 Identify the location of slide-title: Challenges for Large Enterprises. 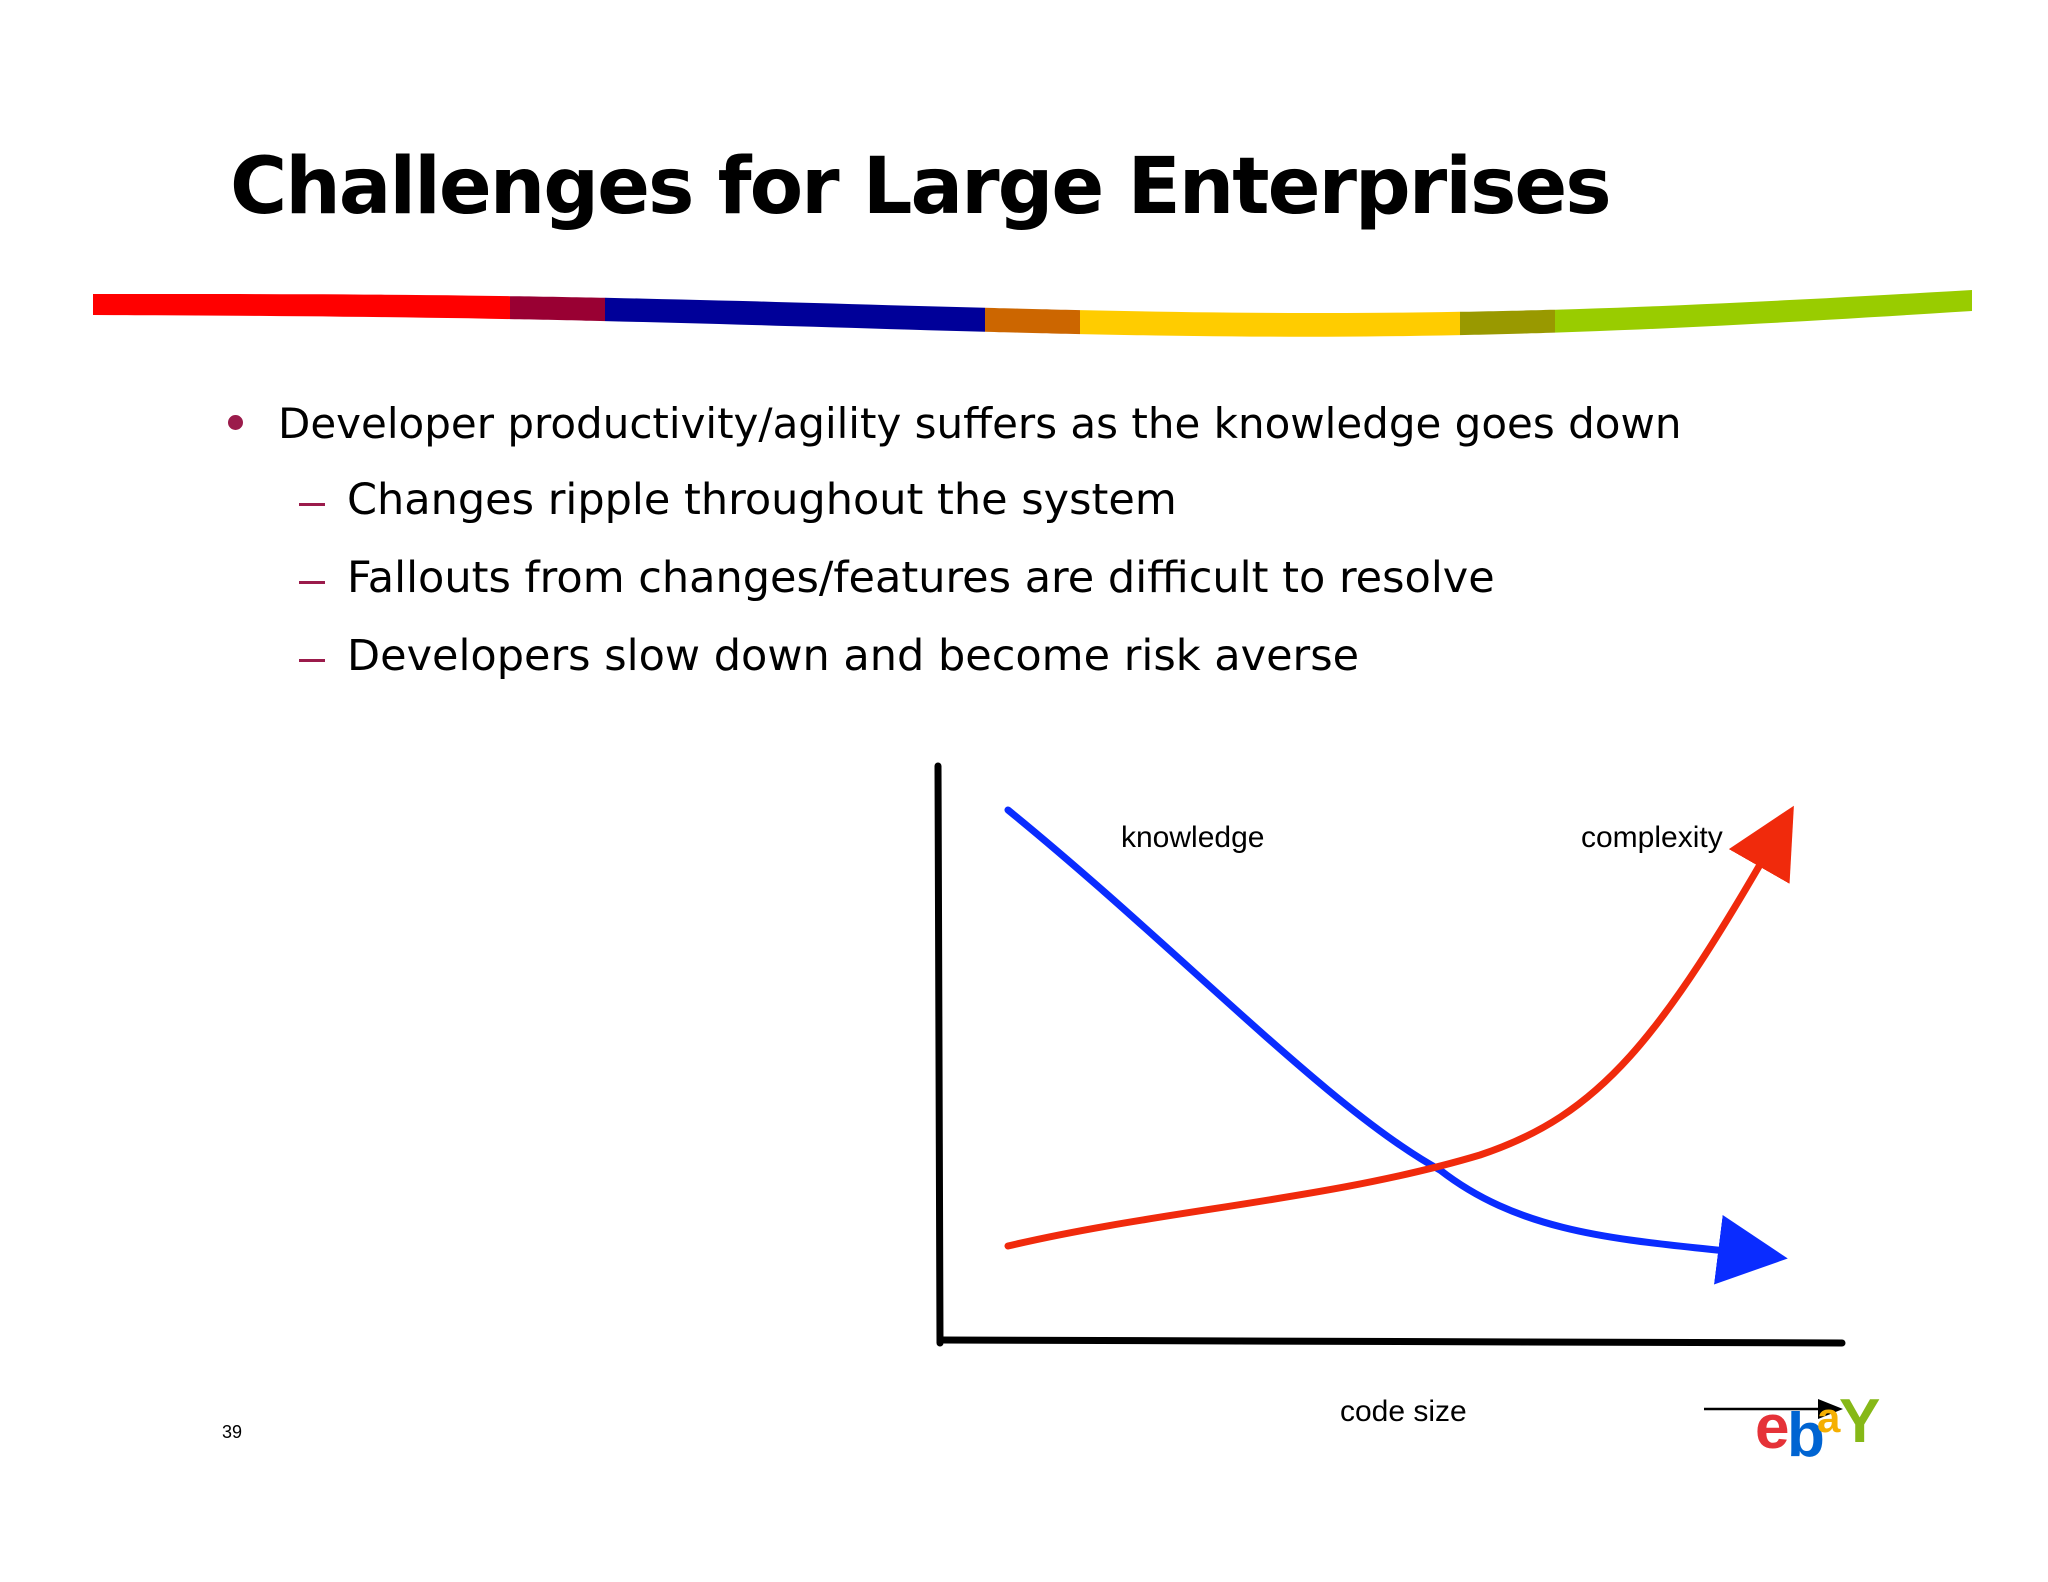
(921, 187).